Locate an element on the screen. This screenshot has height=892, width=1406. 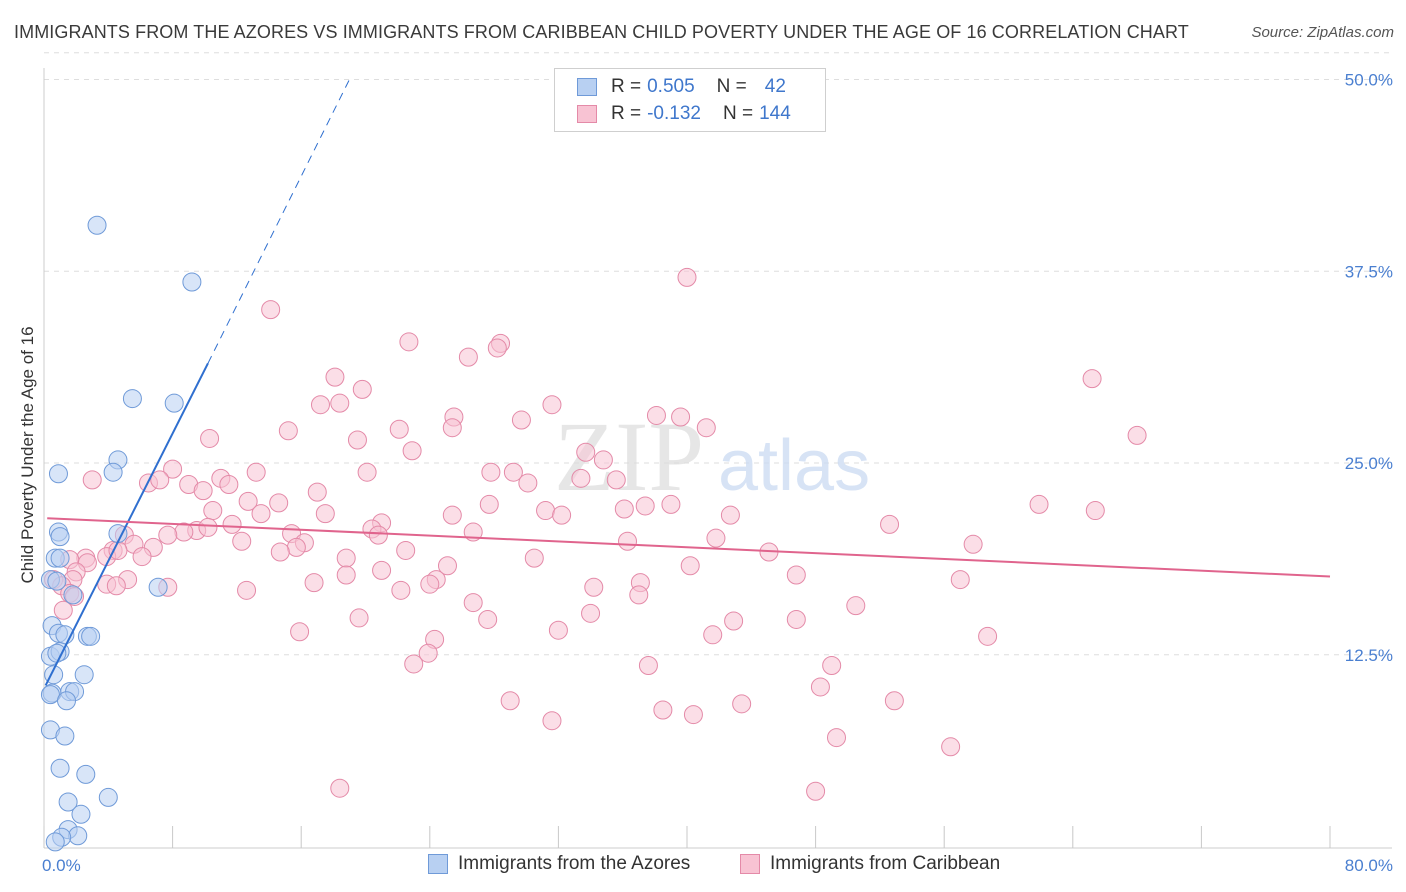
y-axis-label: Child Poverty Under the Age of 16 is located at coordinates (27, 454).